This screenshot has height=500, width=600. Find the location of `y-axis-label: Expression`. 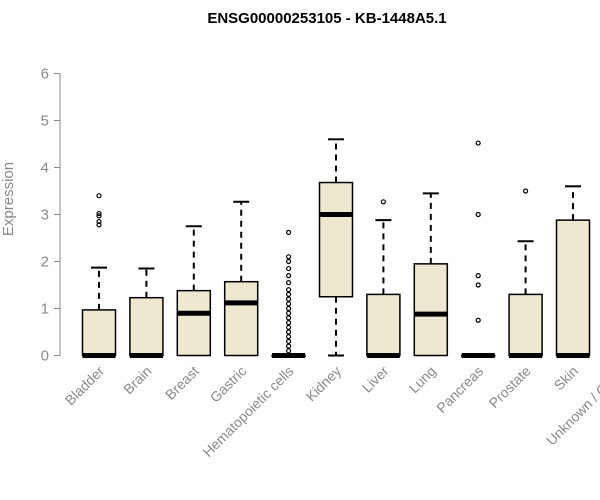

y-axis-label: Expression is located at coordinates (8, 199).